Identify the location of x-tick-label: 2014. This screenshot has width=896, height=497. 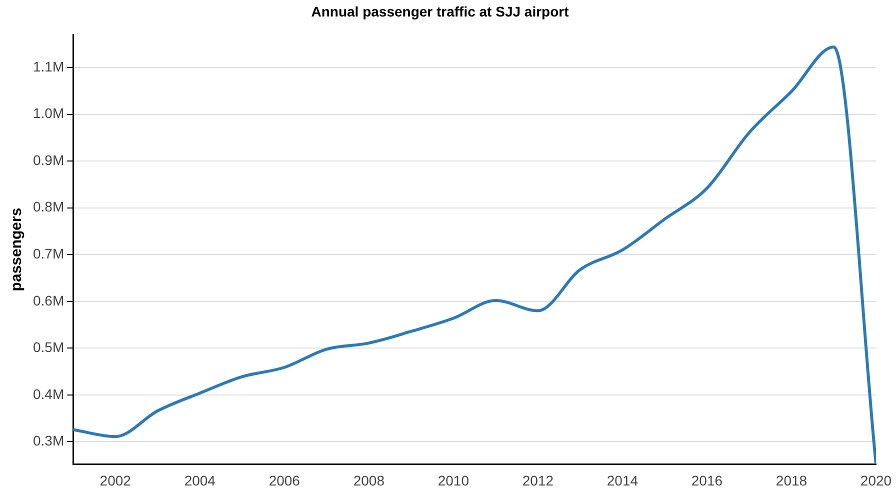
(622, 480).